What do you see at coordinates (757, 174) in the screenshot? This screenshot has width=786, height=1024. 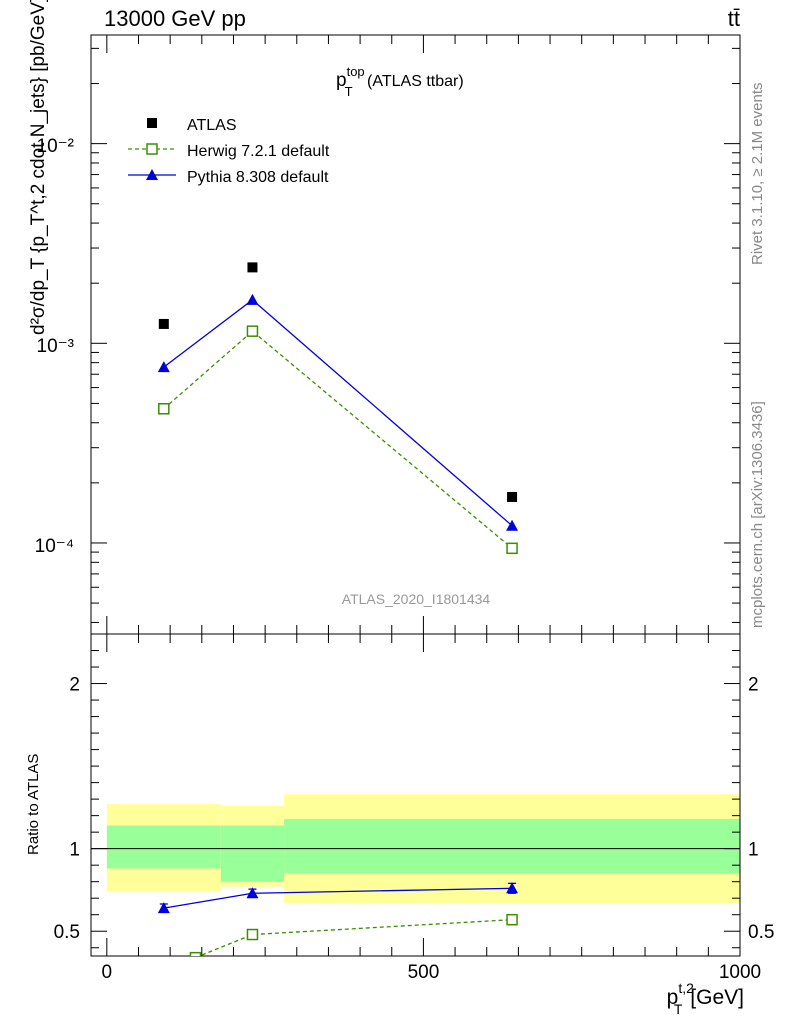 I see `rivet-version-label: Rivet 3.1.10, ≥ 2.1M events` at bounding box center [757, 174].